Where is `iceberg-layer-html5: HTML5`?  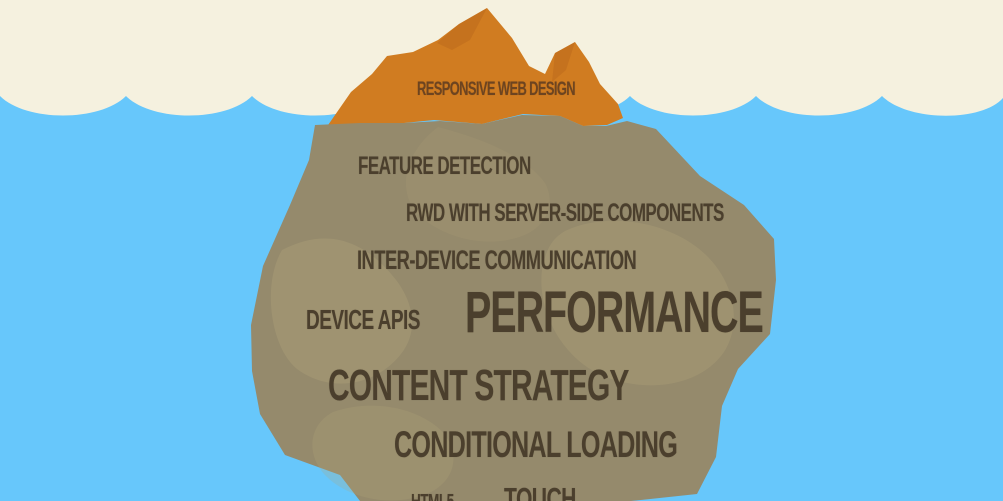
iceberg-layer-html5: HTML5 is located at coordinates (432, 496).